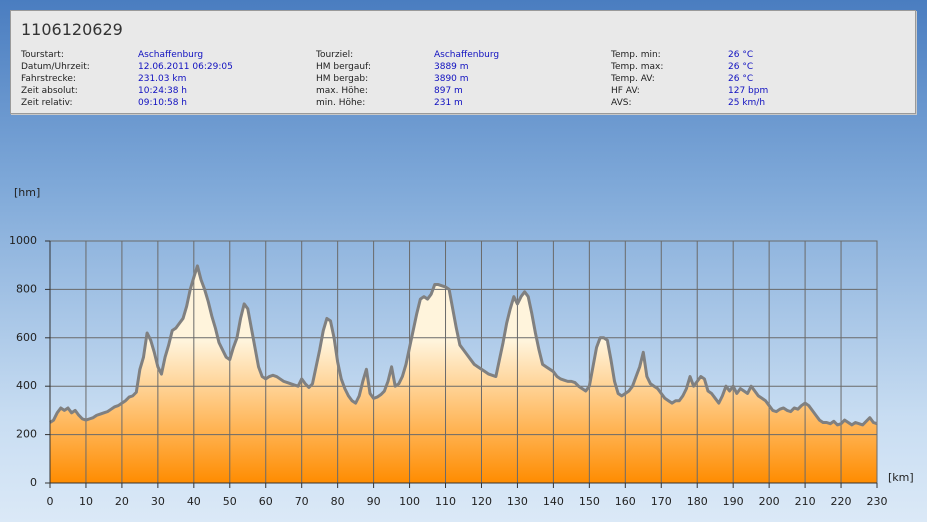  I want to click on info-label: HM bergauf:, so click(343, 67).